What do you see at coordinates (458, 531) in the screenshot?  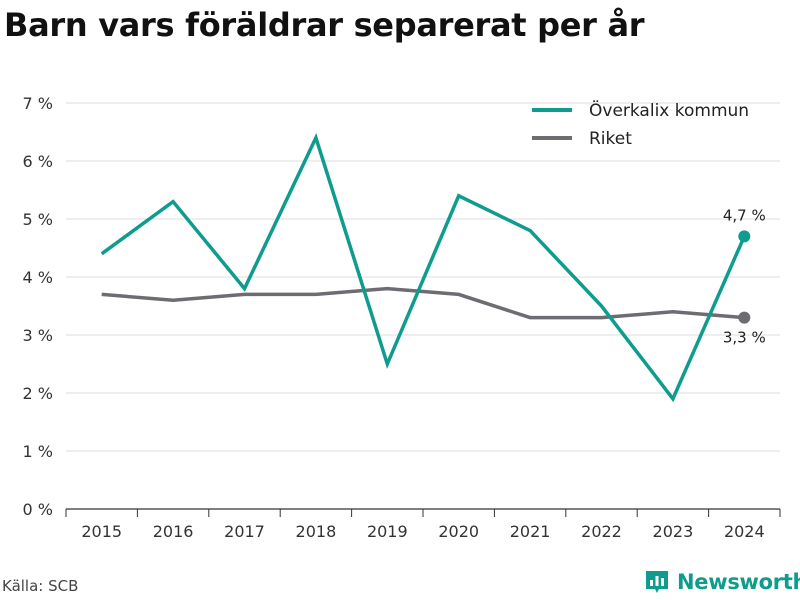 I see `x-tick-label: 2020` at bounding box center [458, 531].